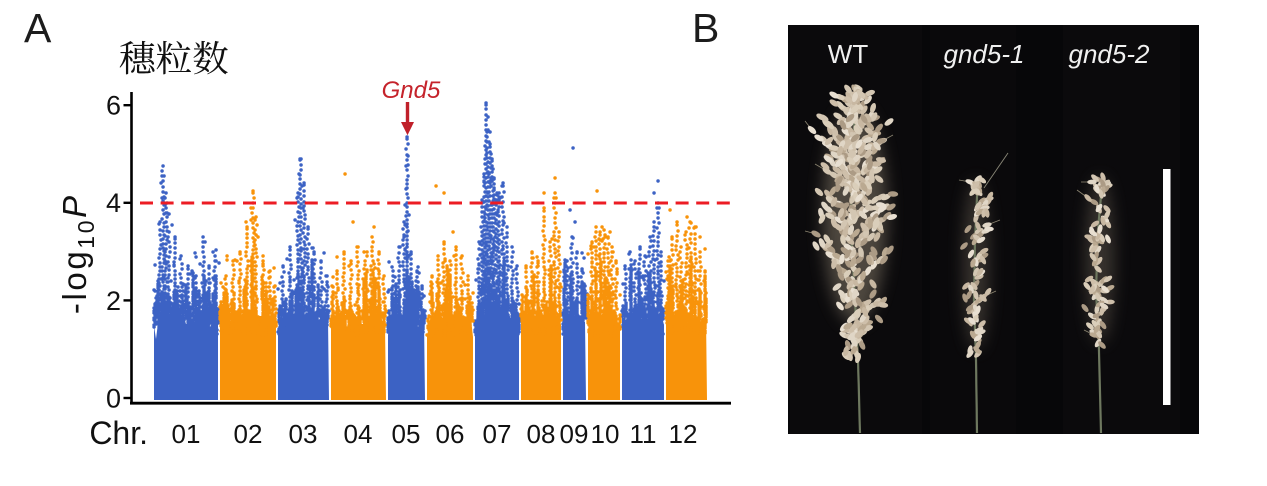 The width and height of the screenshot is (1267, 486). I want to click on svg-text: 05, so click(406, 434).